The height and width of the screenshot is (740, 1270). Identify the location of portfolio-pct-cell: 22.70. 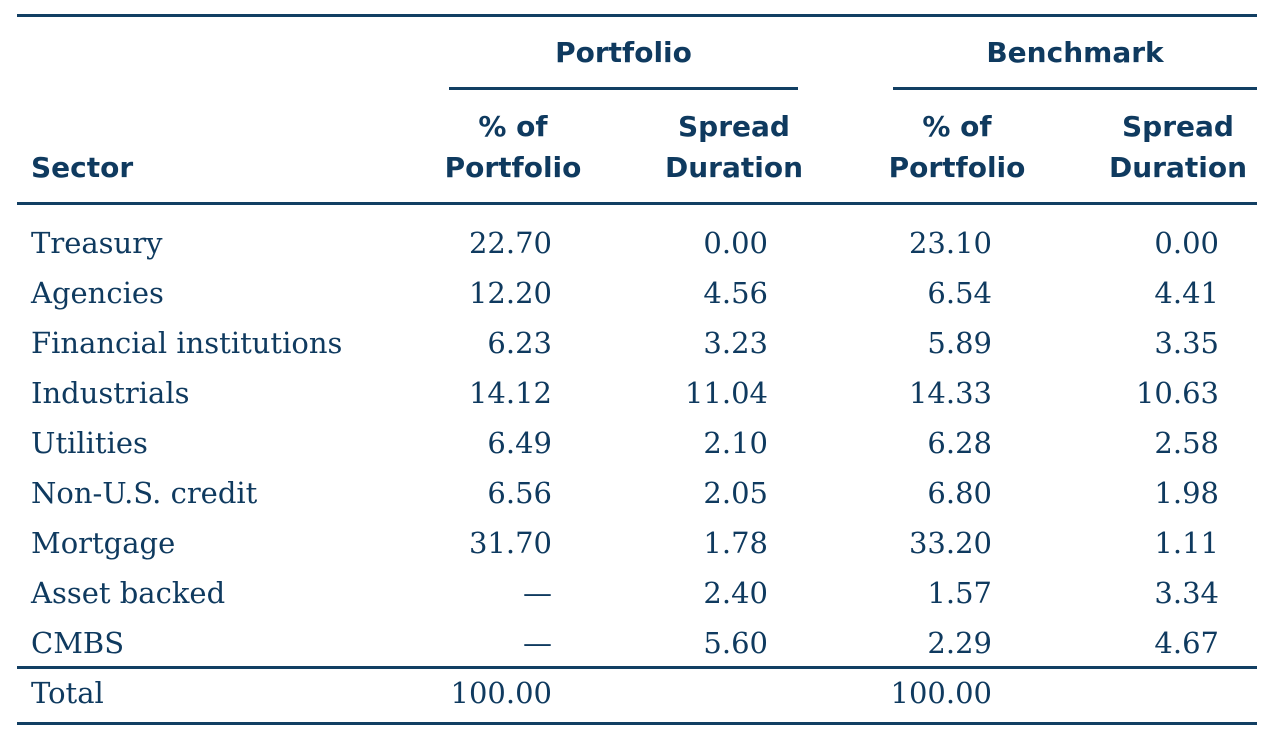
(510, 243).